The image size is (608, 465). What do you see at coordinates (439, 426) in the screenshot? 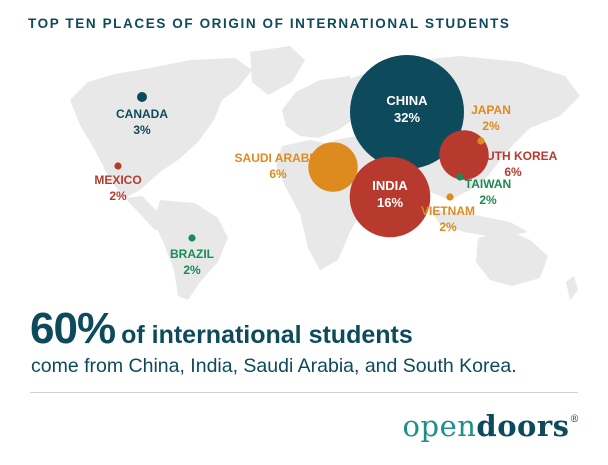
I see `logo-open: open` at bounding box center [439, 426].